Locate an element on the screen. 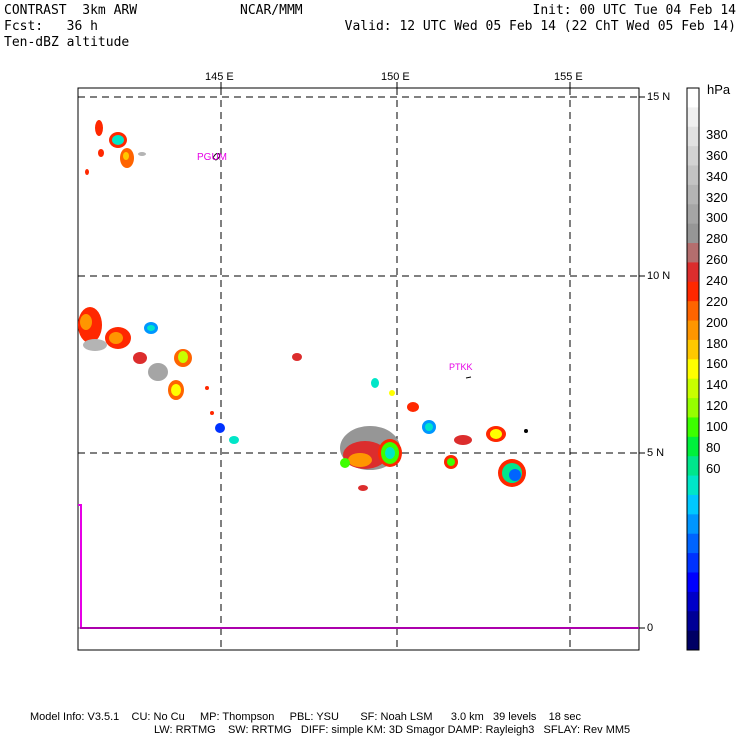 This screenshot has width=740, height=740. colorbar-tick-label: 220 is located at coordinates (717, 301).